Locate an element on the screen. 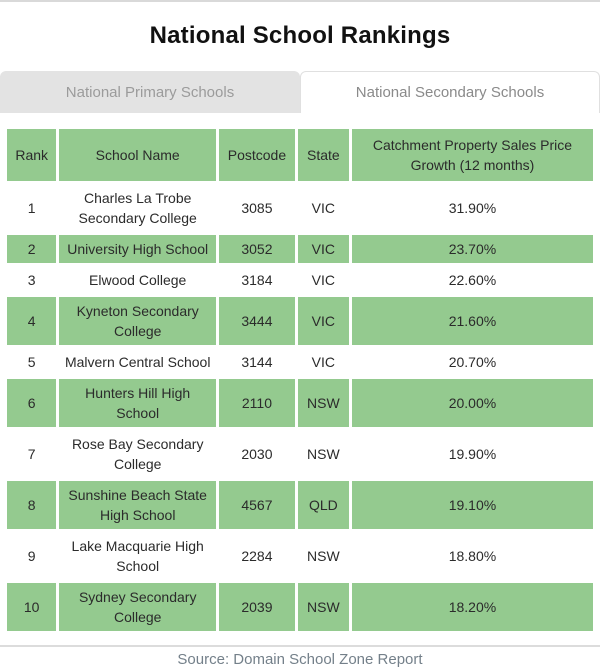  header-rank: Rank is located at coordinates (32, 155).